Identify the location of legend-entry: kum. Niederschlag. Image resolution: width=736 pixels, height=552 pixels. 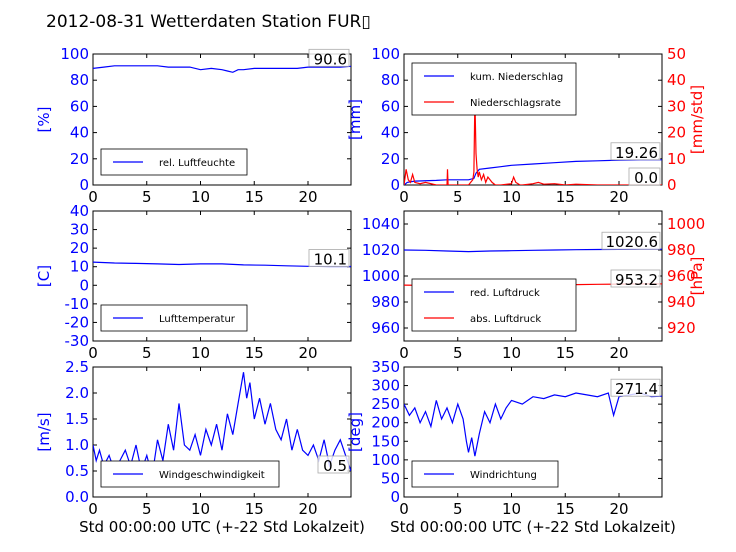
(516, 77).